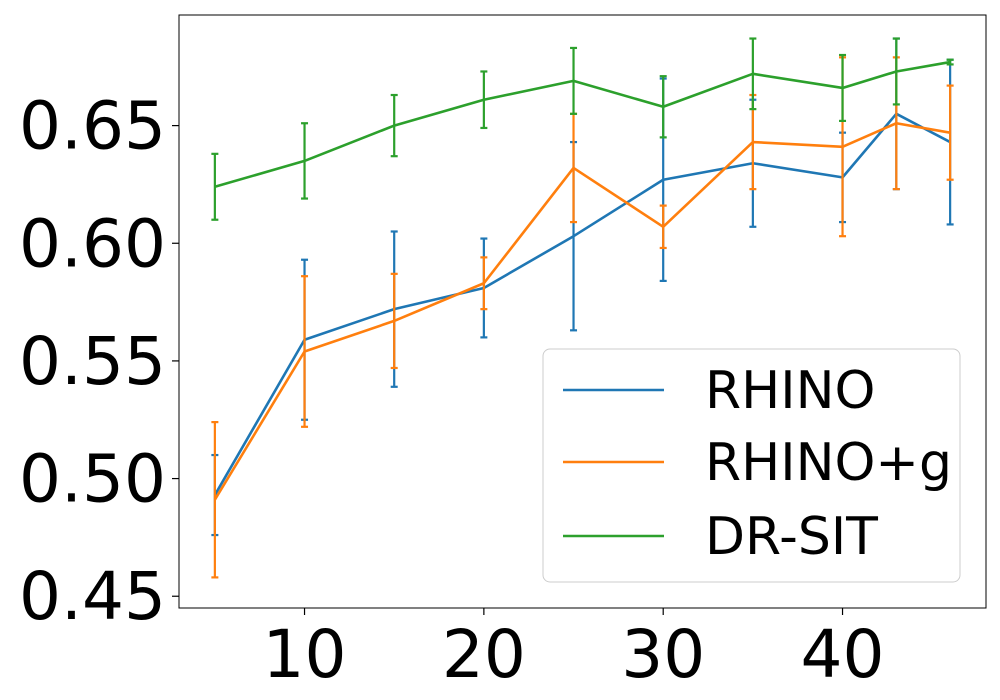 This screenshot has width=1000, height=700. What do you see at coordinates (843, 654) in the screenshot?
I see `x-tick-label: 40` at bounding box center [843, 654].